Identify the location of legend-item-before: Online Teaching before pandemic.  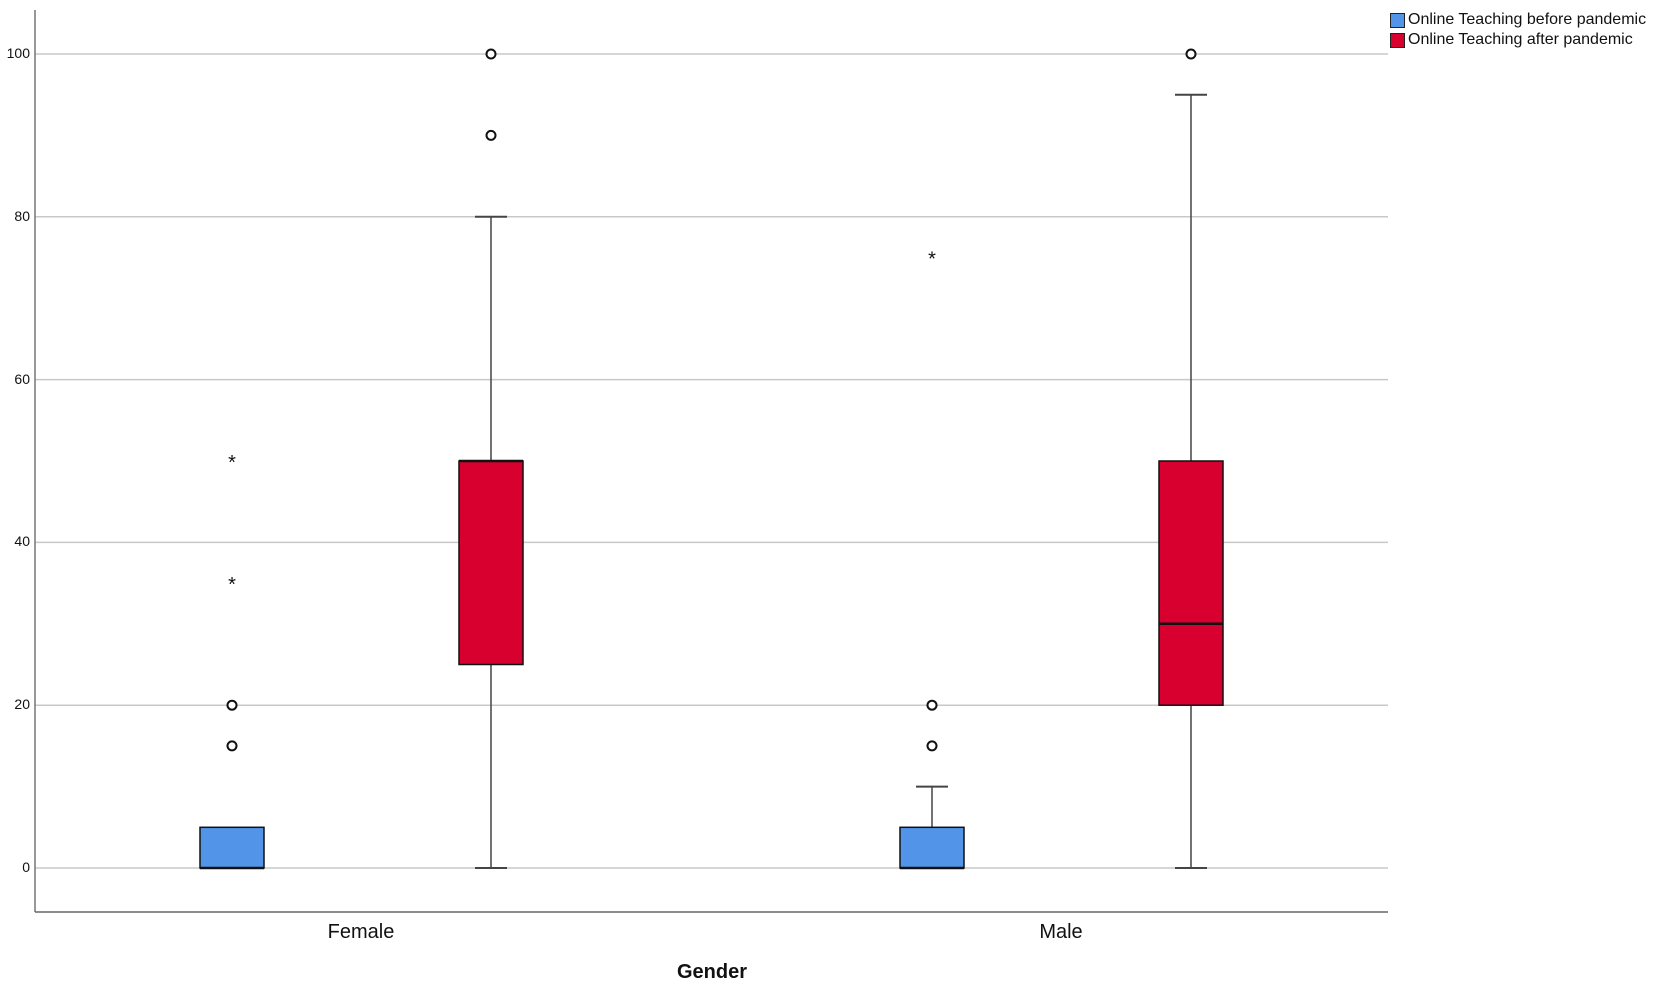
(1518, 20).